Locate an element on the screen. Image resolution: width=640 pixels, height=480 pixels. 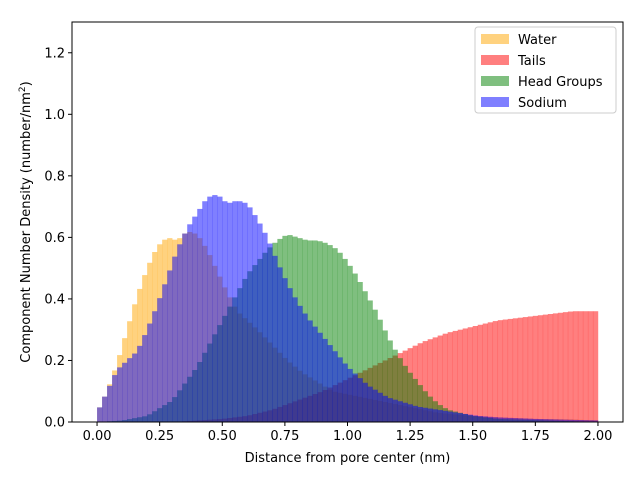
x-tick-label: 0.75 is located at coordinates (284, 436).